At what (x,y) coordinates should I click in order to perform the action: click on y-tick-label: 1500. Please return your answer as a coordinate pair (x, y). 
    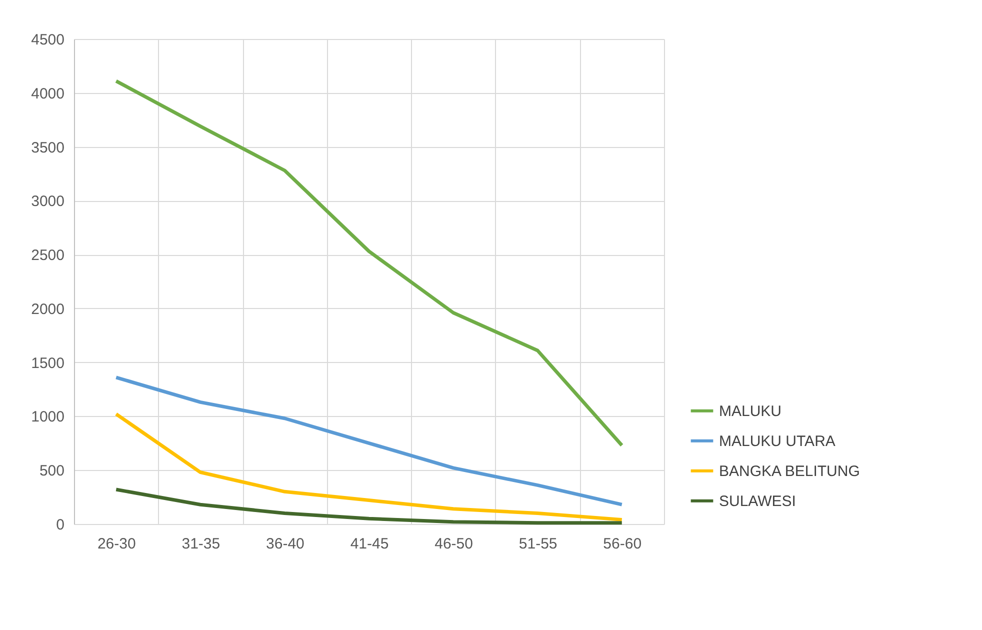
    Looking at the image, I should click on (47, 363).